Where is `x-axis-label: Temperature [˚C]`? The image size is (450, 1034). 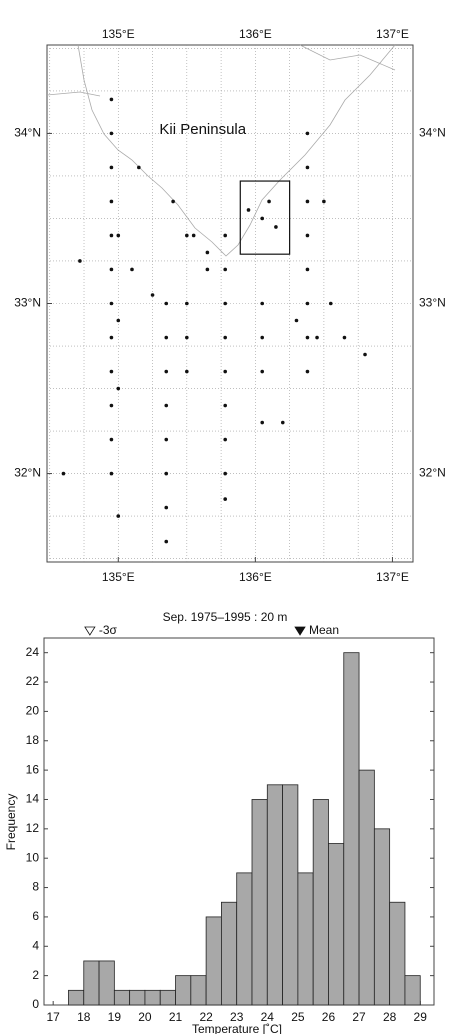
x-axis-label: Temperature [˚C] is located at coordinates (237, 1028).